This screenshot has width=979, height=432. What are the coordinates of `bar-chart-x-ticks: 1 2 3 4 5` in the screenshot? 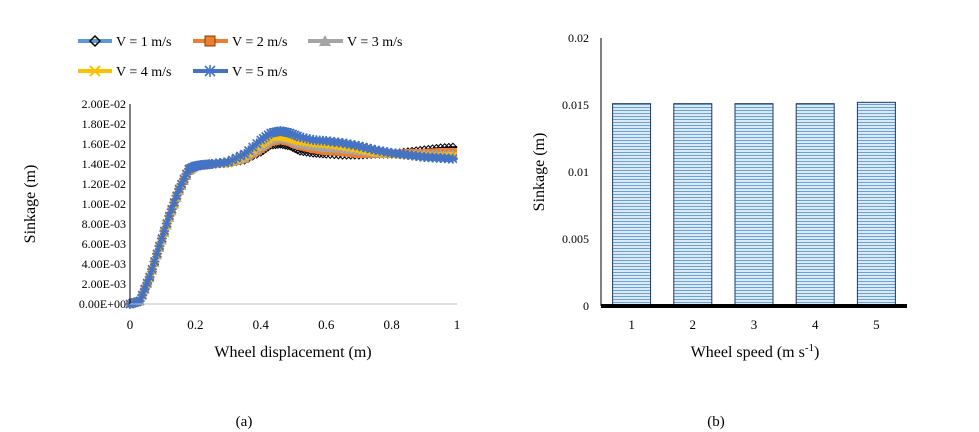 It's located at (753, 324).